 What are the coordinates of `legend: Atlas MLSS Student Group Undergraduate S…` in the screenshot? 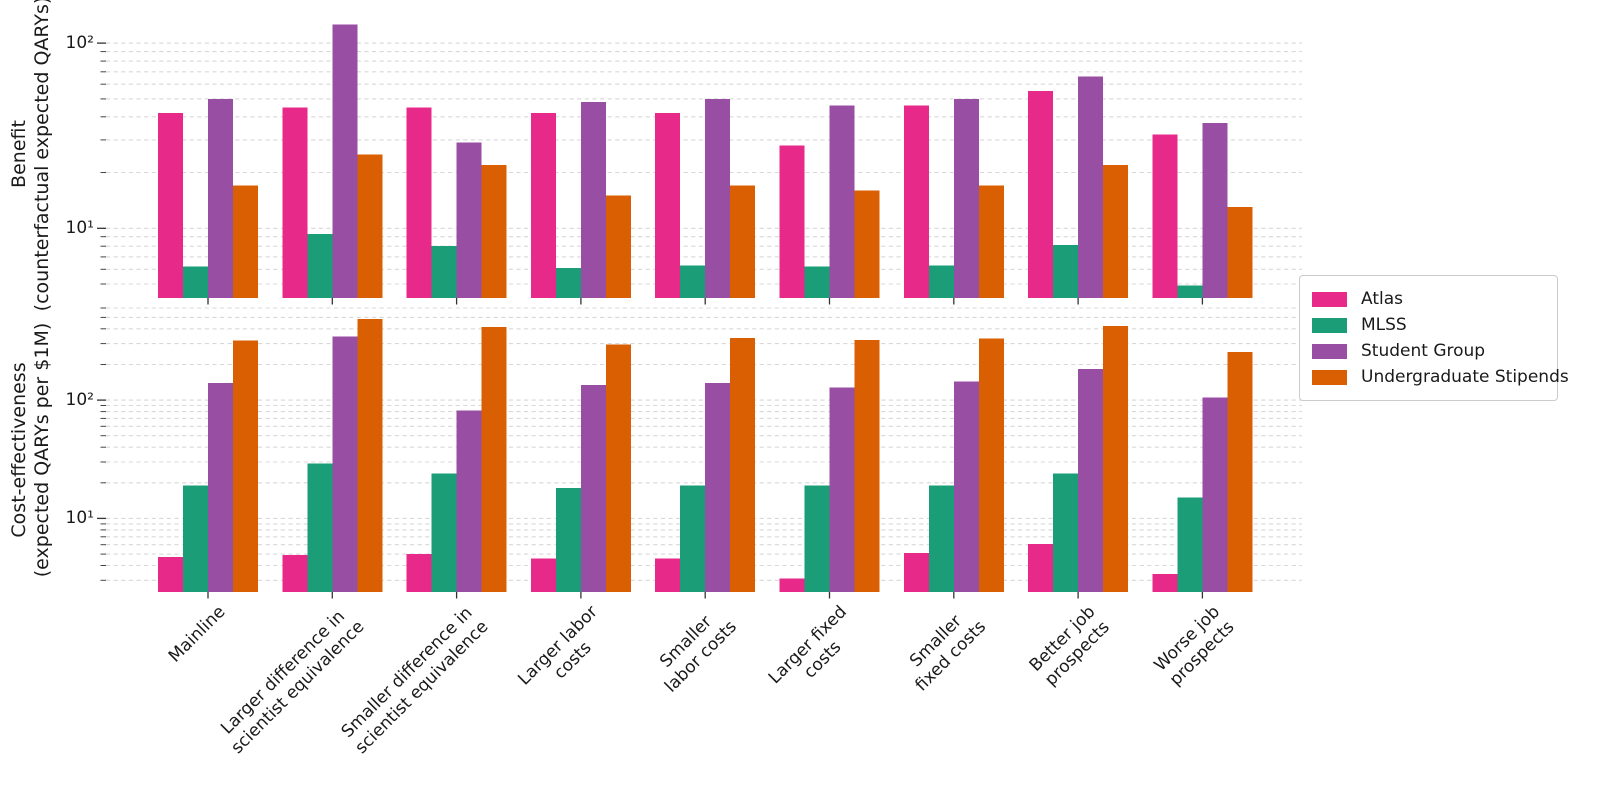 It's located at (1434, 338).